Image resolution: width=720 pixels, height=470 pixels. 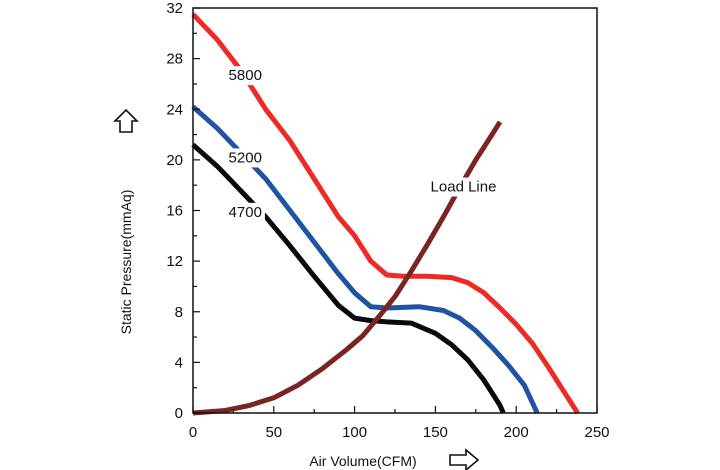 I want to click on x-tick-label: 0, so click(x=193, y=432).